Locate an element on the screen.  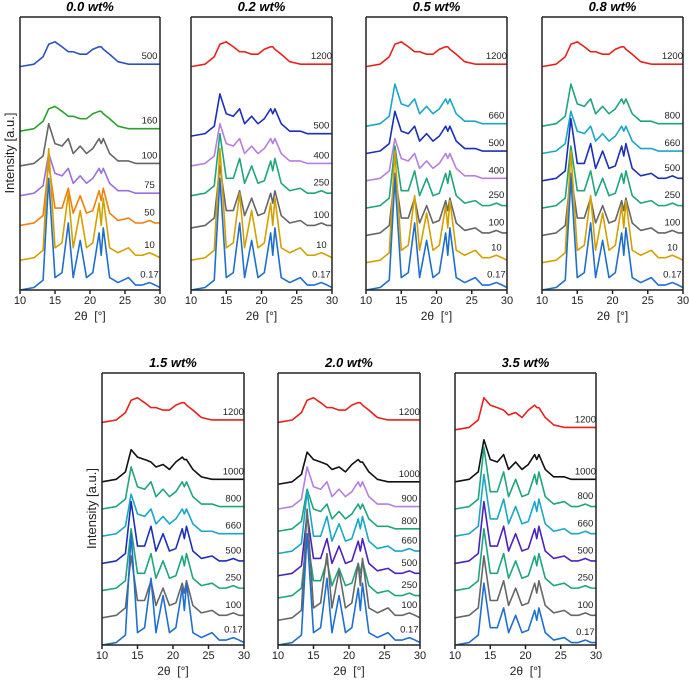
chart-title: 0.8 wt% is located at coordinates (613, 7).